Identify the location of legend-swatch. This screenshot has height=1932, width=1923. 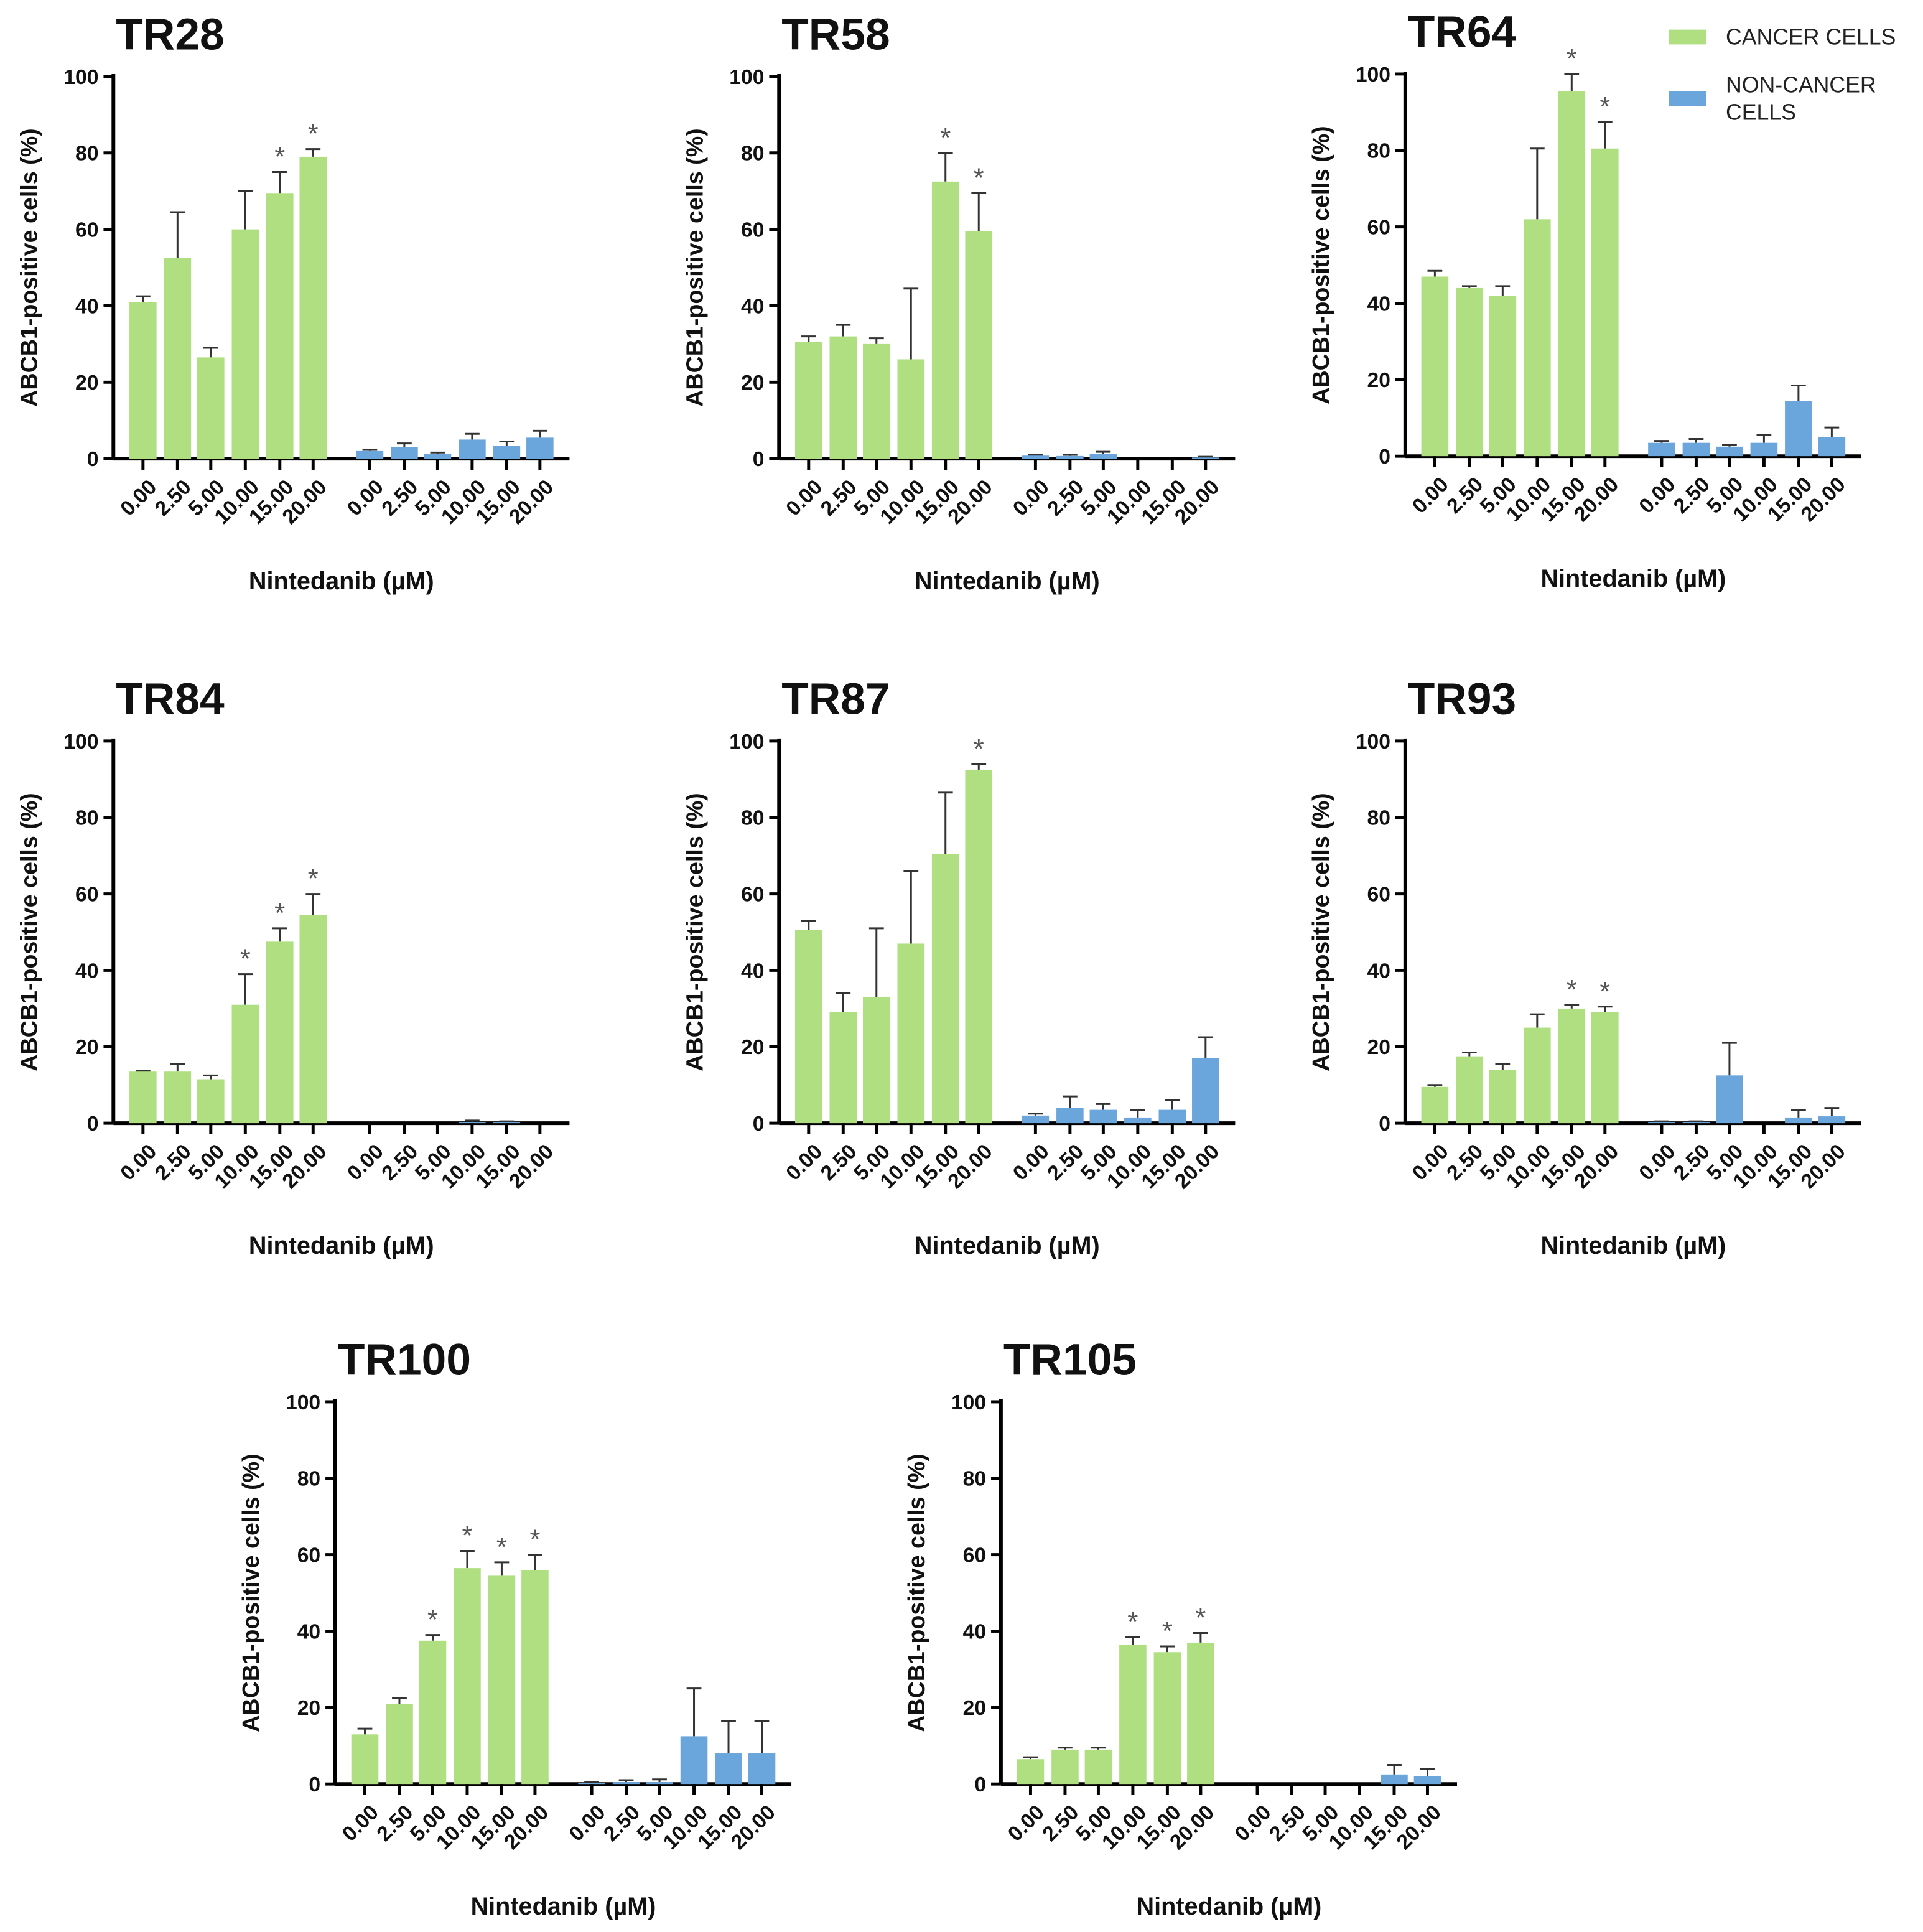
(1687, 99).